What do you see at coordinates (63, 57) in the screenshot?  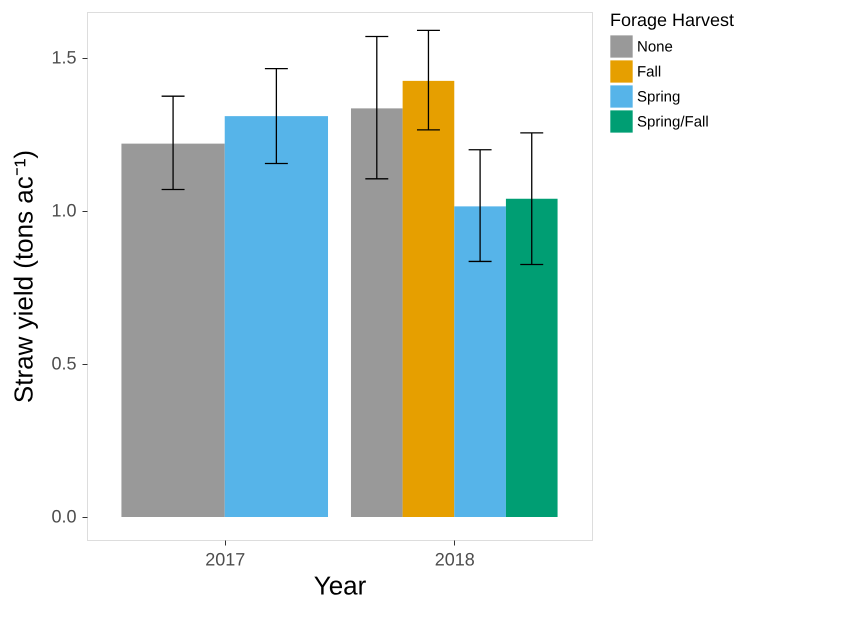 I see `y-tick-label: 1.5` at bounding box center [63, 57].